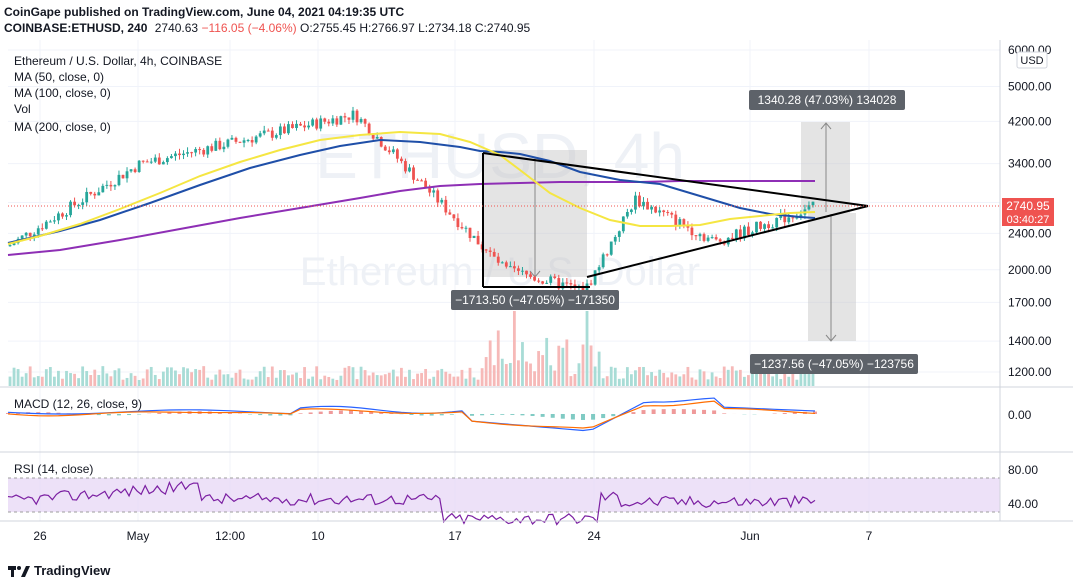 The width and height of the screenshot is (1073, 587). What do you see at coordinates (834, 364) in the screenshot?
I see `measure-down-right-label-bg` at bounding box center [834, 364].